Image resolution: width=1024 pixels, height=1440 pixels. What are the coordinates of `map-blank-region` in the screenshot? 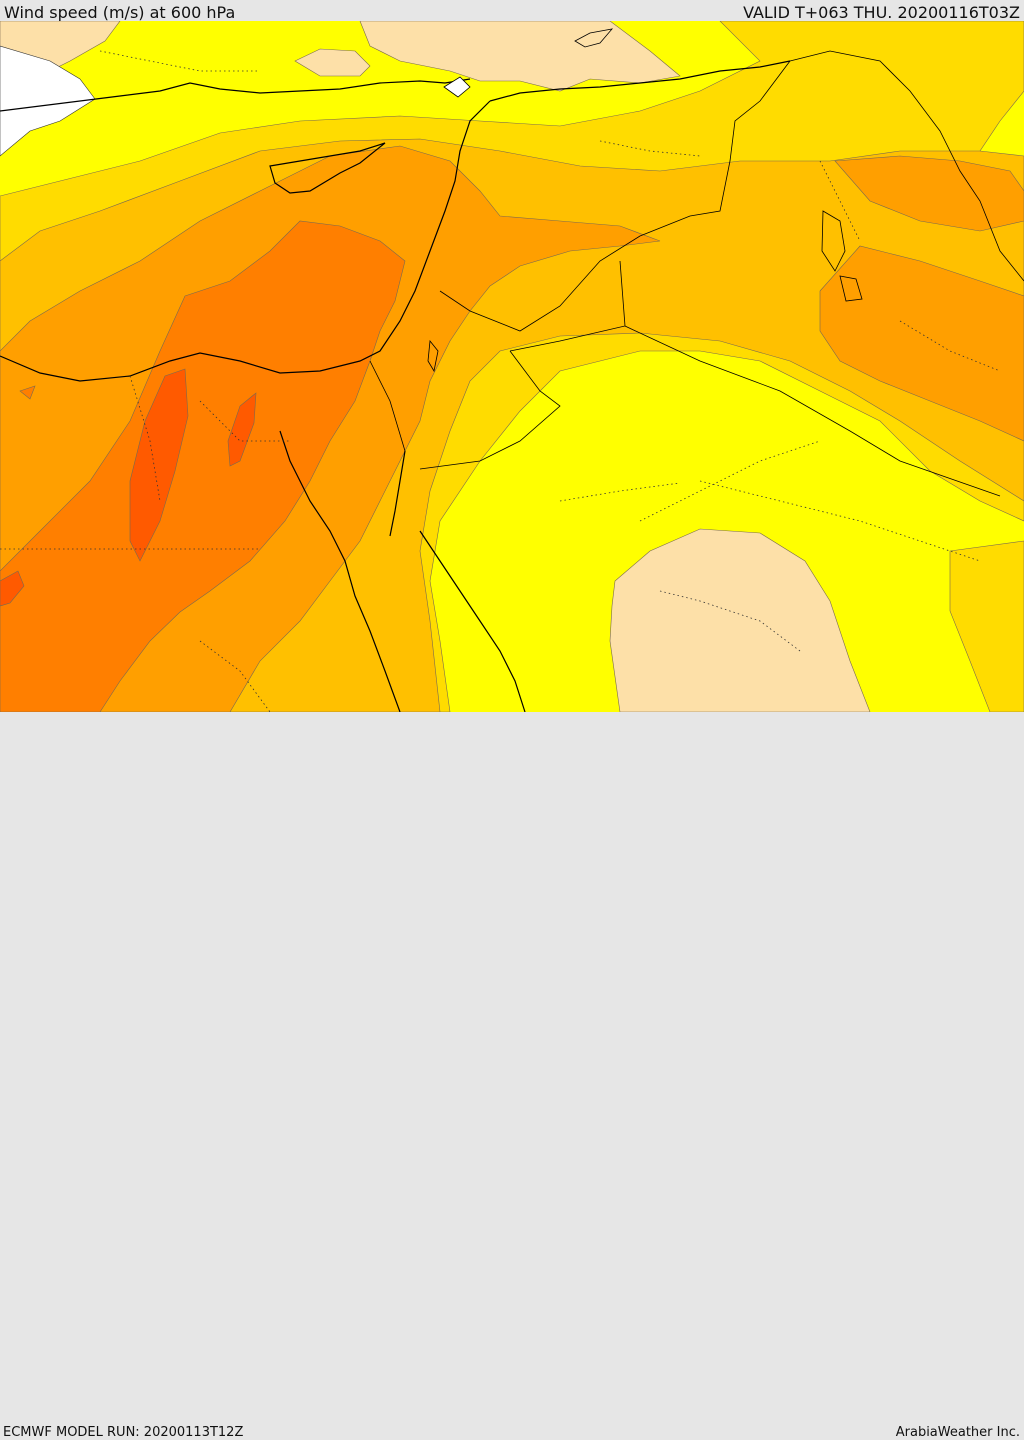 It's located at (48, 101).